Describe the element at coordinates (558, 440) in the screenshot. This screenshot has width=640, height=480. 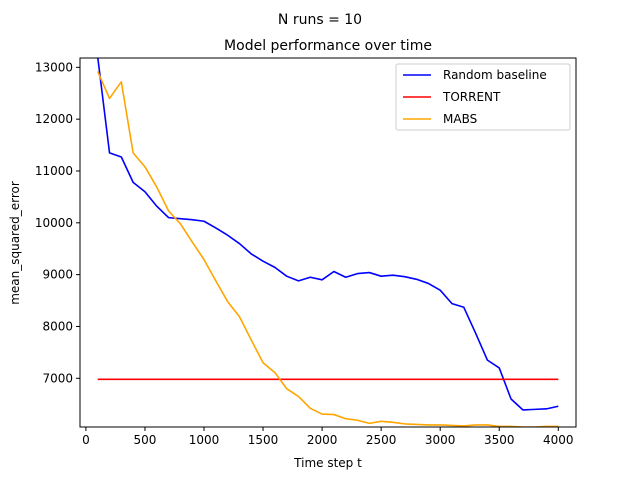
I see `x-tick-label: 4000` at that location.